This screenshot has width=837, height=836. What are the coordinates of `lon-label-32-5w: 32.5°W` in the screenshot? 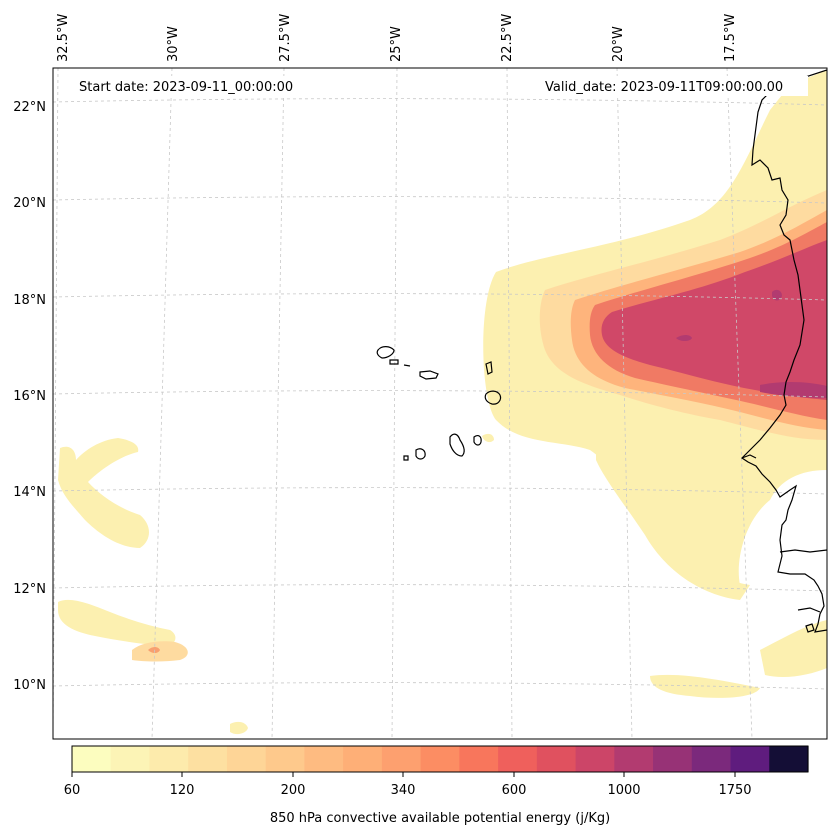 It's located at (63, 38).